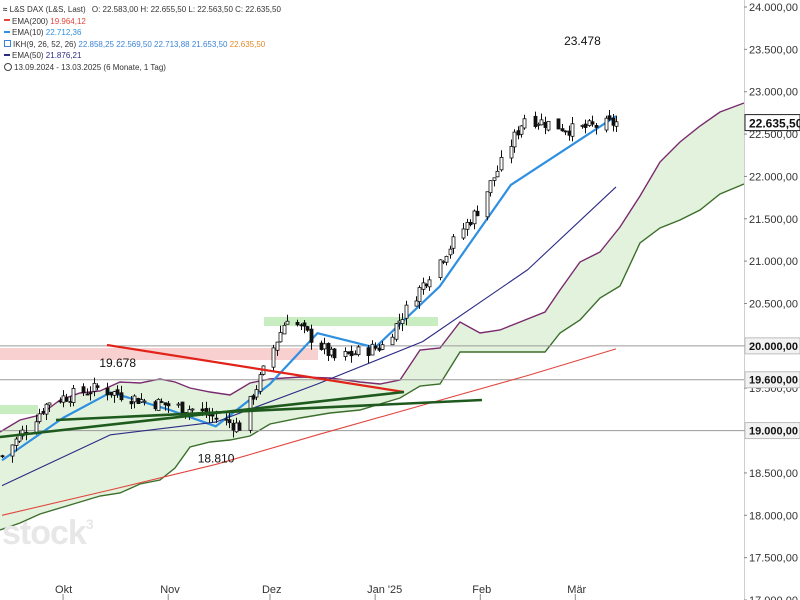 Image resolution: width=800 pixels, height=600 pixels. What do you see at coordinates (28, 32) in the screenshot?
I see `ema10-label: EMA(10)` at bounding box center [28, 32].